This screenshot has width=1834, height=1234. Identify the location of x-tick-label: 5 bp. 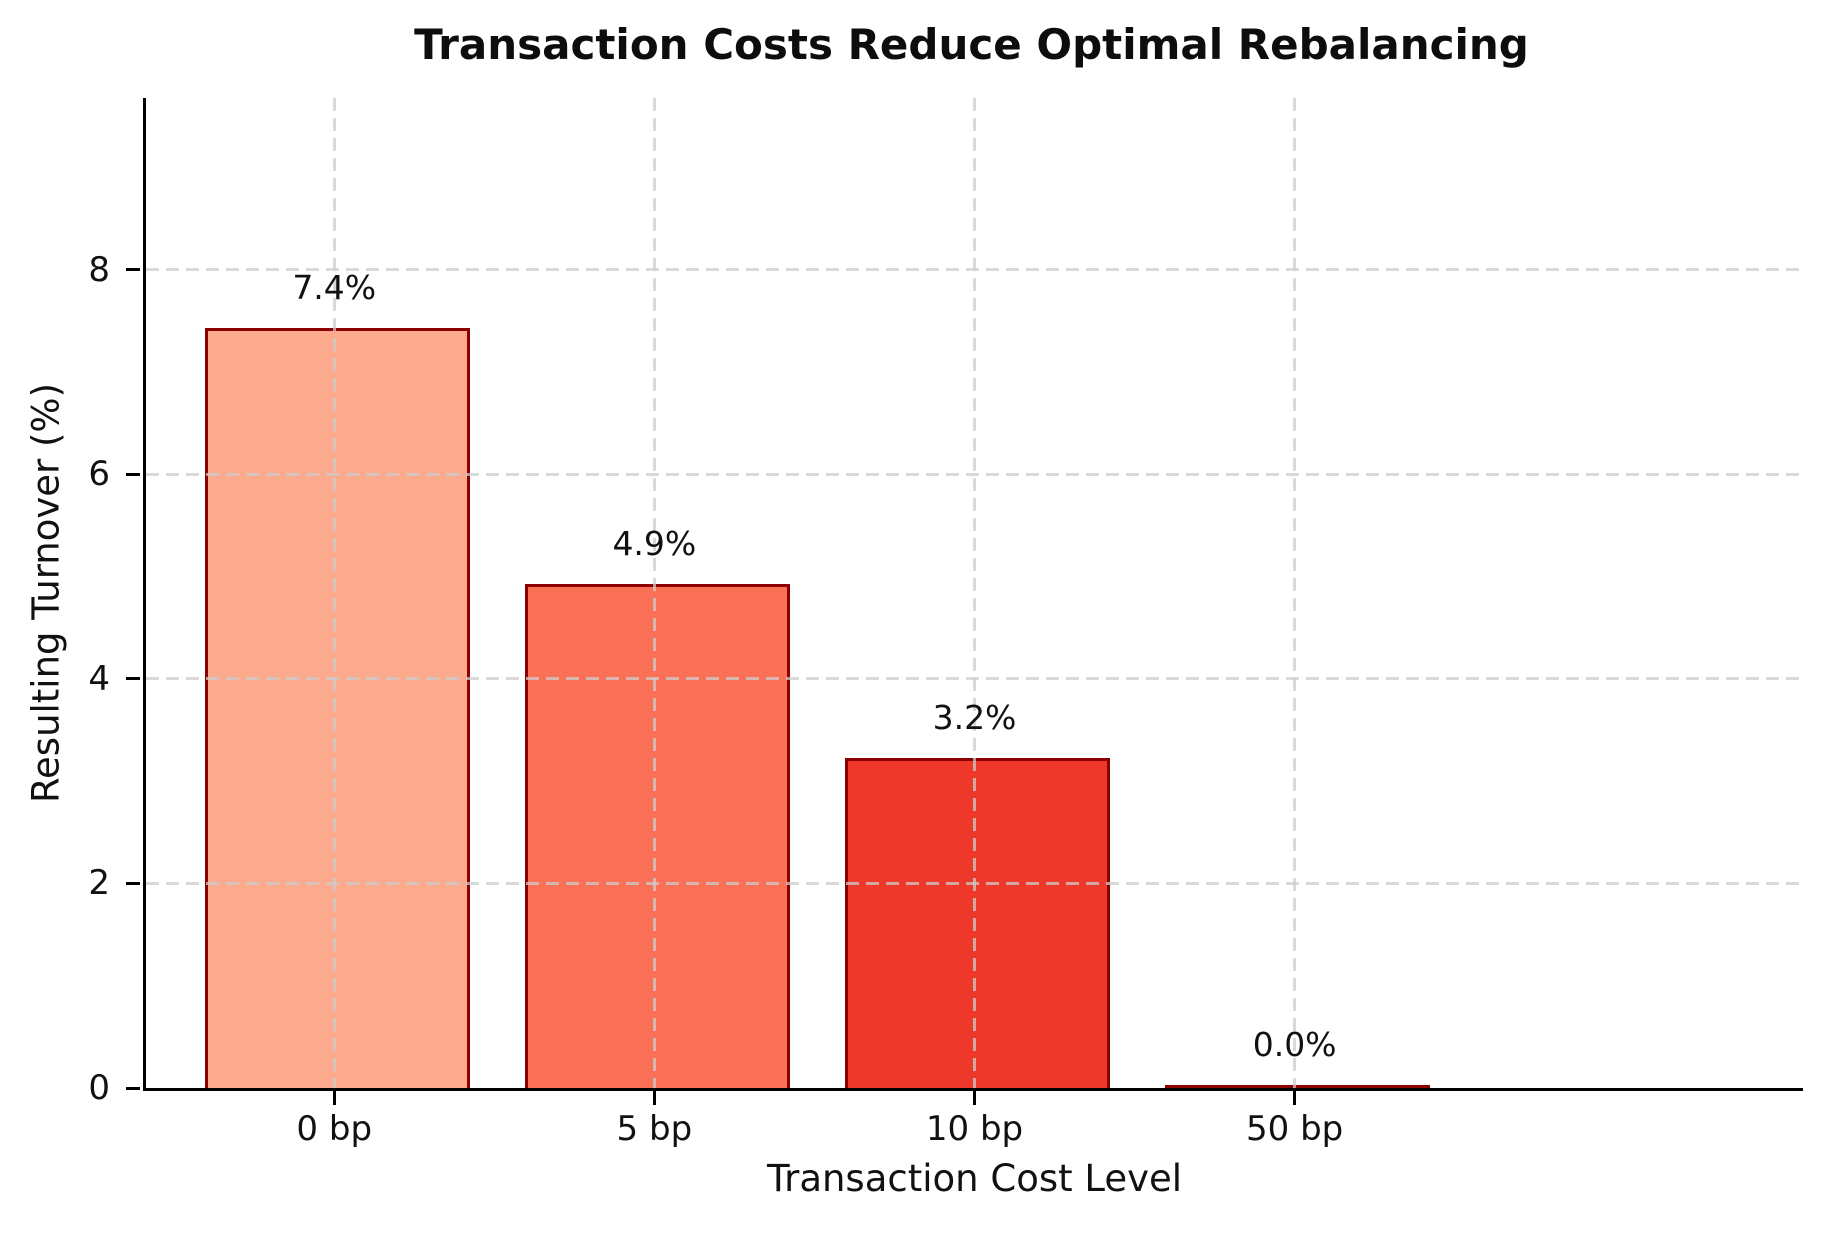
(654, 1129).